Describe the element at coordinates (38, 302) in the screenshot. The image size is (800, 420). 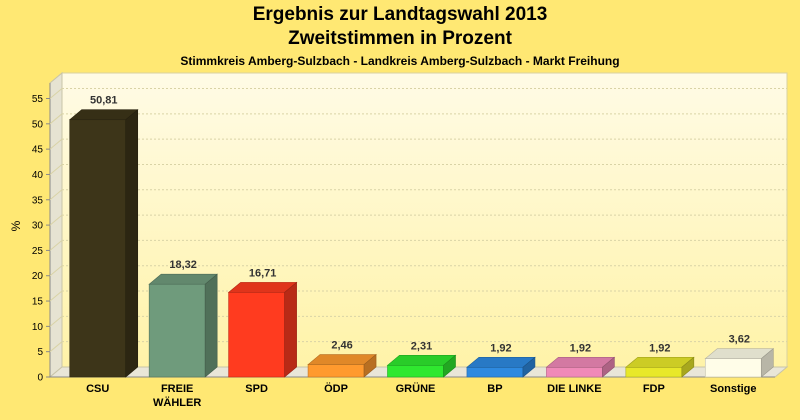
I see `y-tick-label: 15` at that location.